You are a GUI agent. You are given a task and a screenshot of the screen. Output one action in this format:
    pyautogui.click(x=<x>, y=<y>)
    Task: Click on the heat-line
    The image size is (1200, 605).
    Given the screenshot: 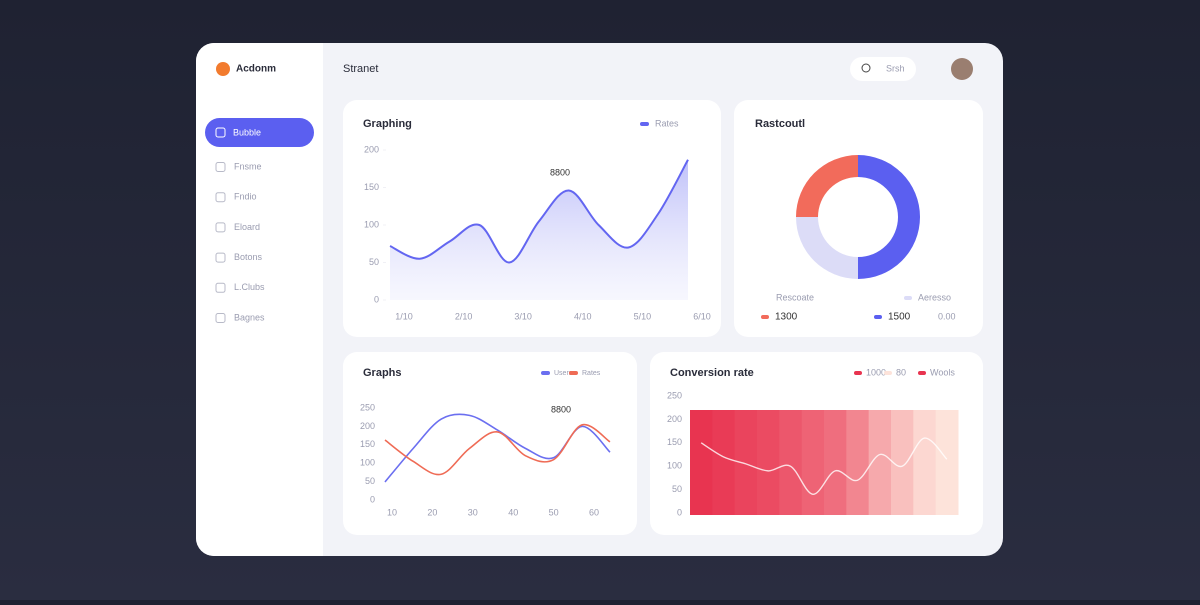 What is the action you would take?
    pyautogui.click(x=824, y=466)
    